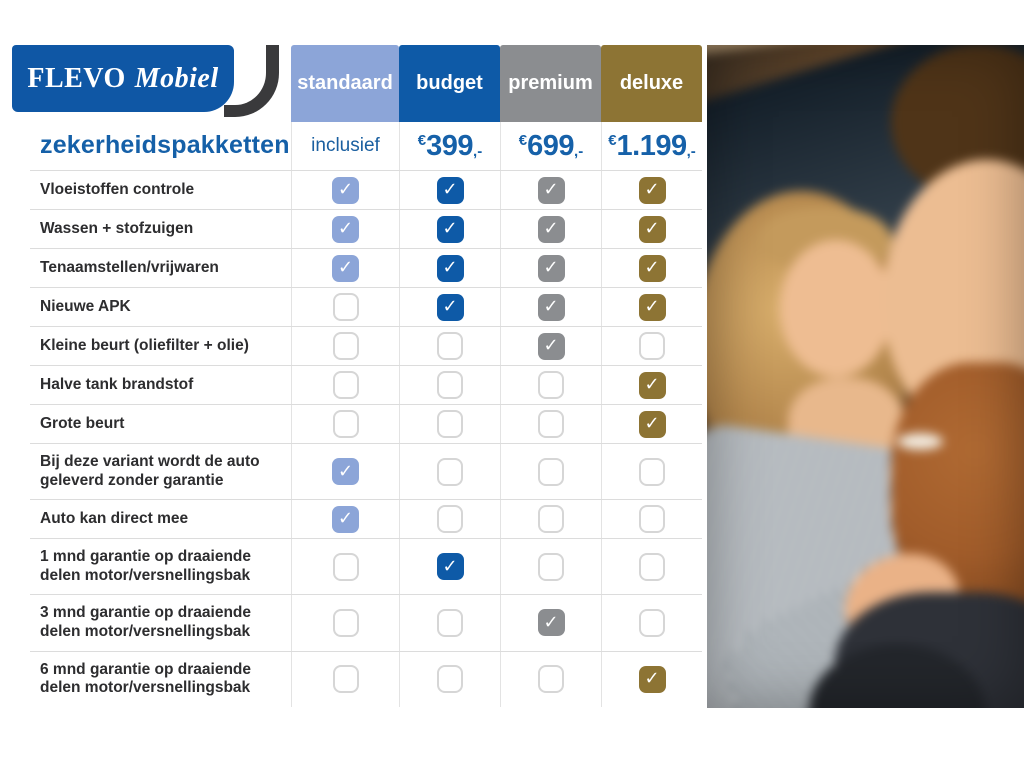  I want to click on price-row-spacer, so click(160, 146).